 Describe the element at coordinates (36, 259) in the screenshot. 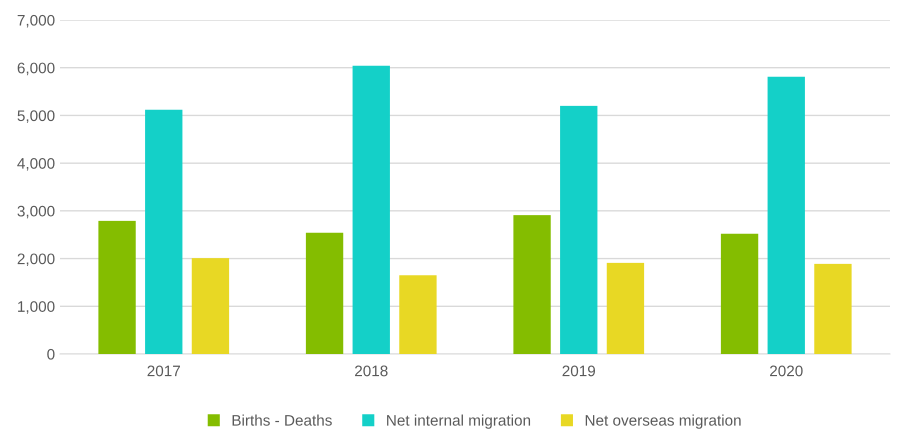

I see `y-tick-label: 2,000` at that location.